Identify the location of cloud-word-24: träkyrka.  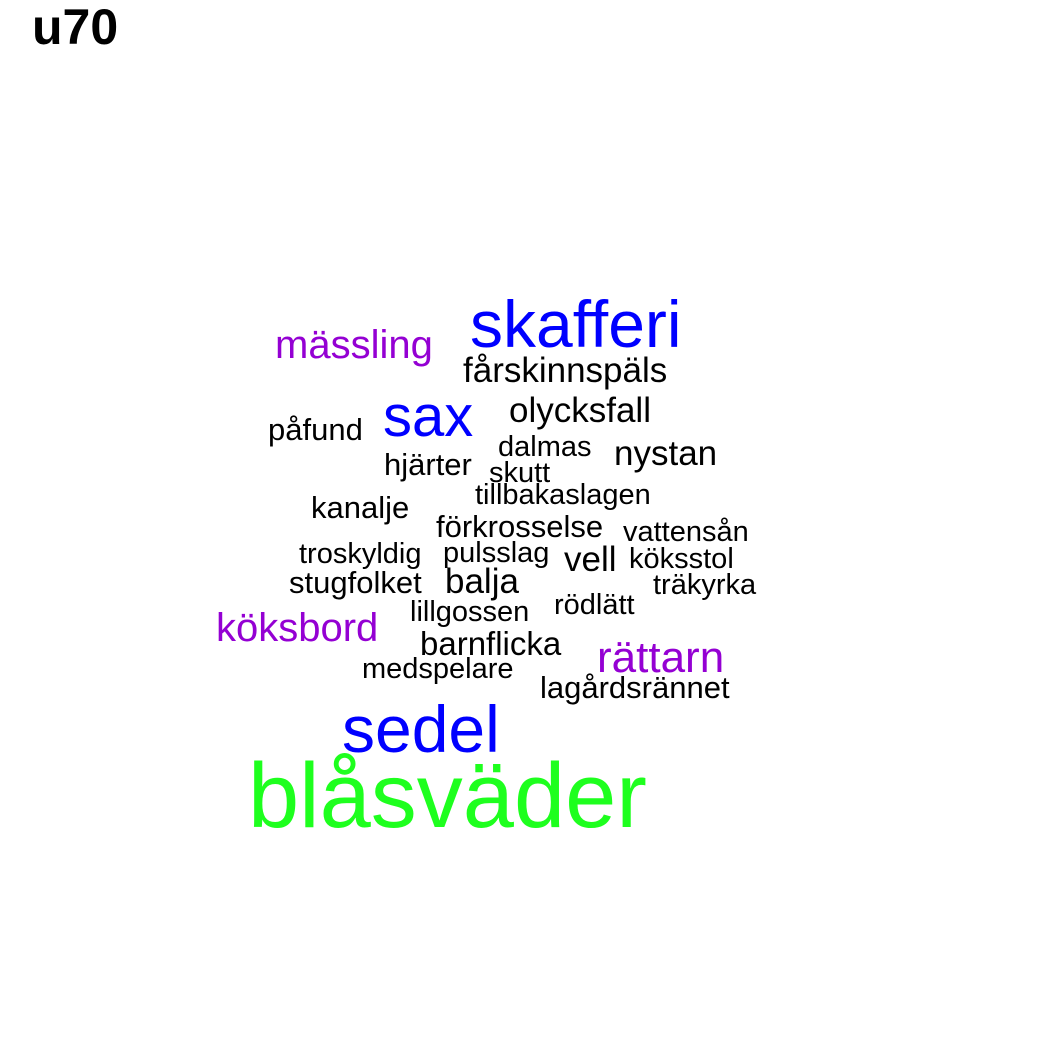
(705, 585).